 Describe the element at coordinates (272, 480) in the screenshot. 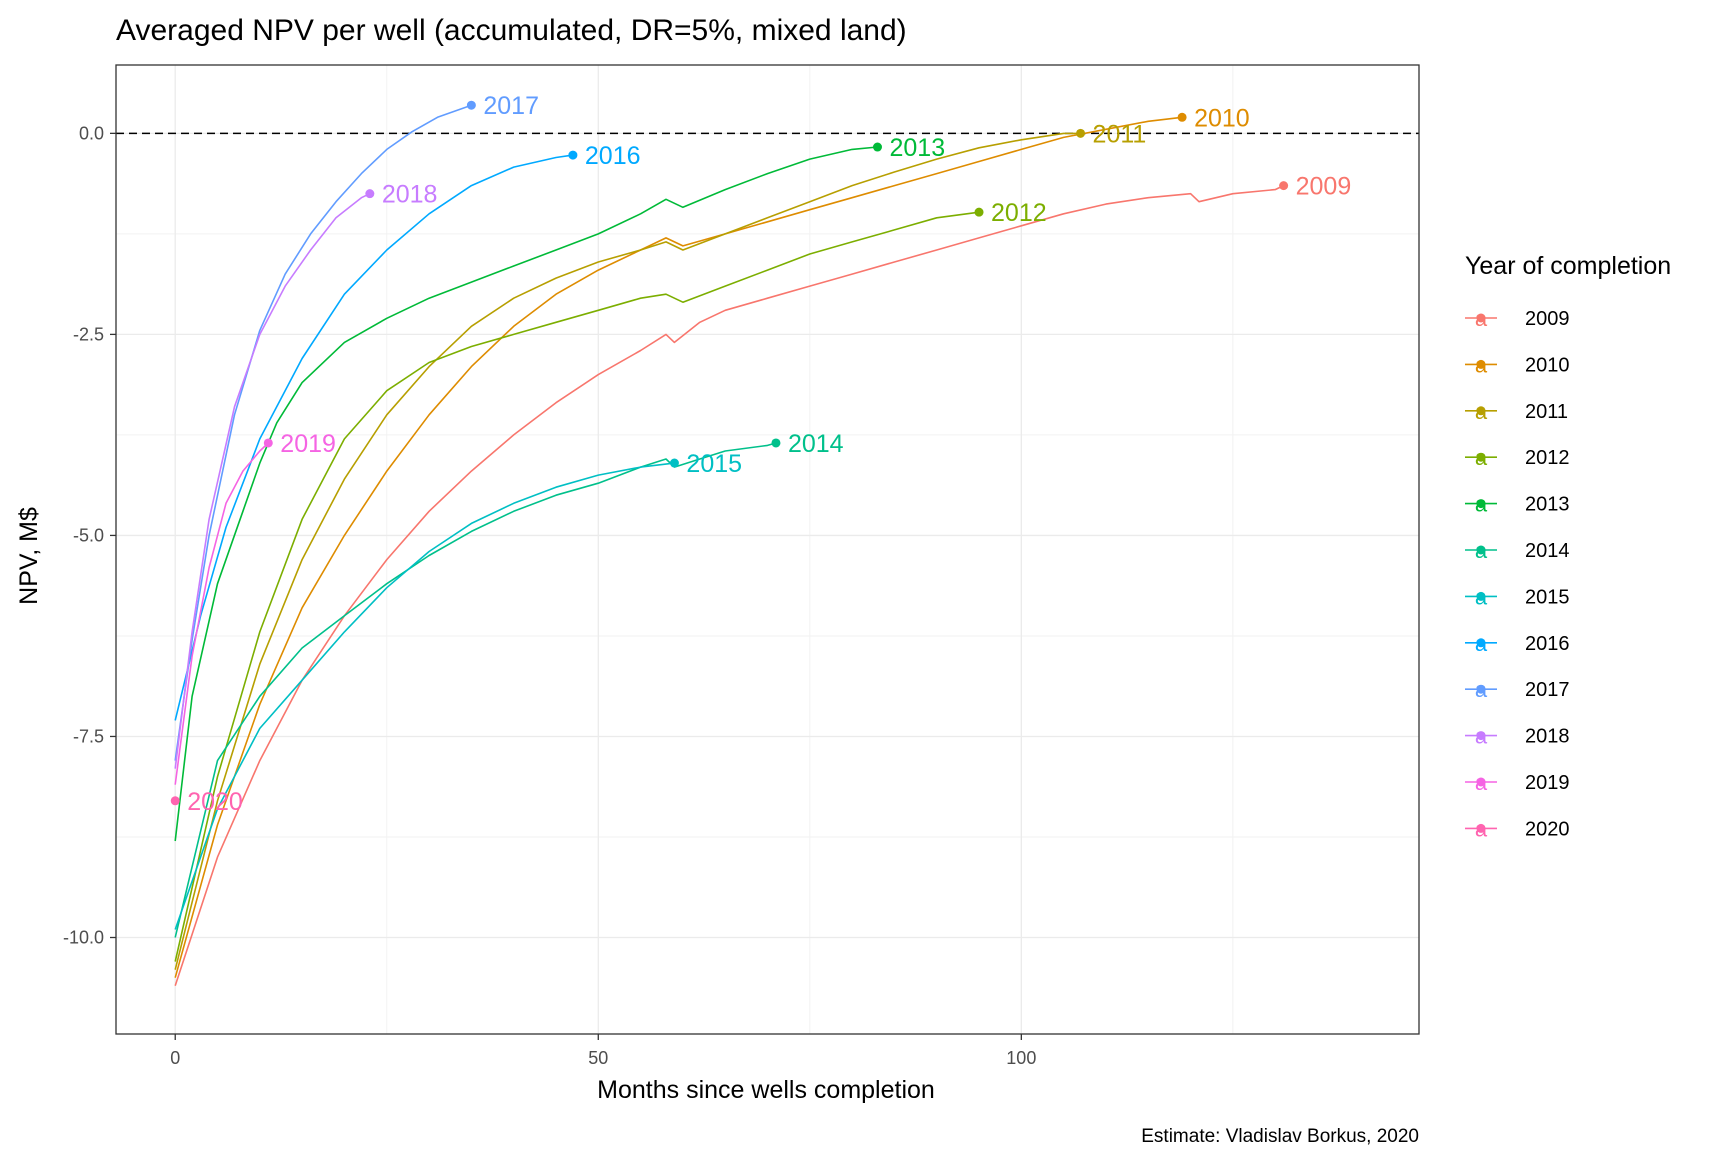

I see `series-line-2018` at that location.